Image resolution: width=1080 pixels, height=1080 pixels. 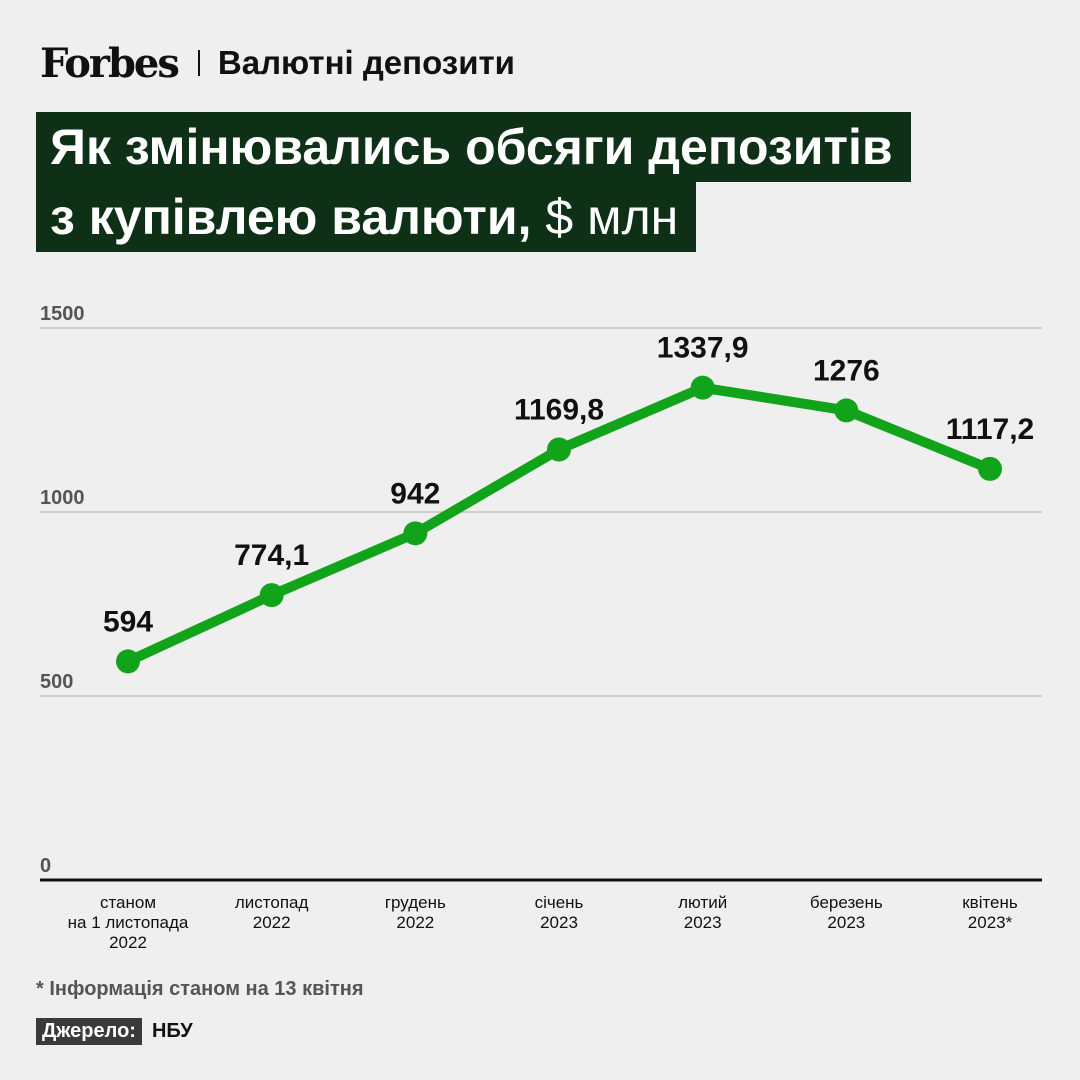 What do you see at coordinates (990, 912) in the screenshot?
I see `x-tick-label: квітень 2023*` at bounding box center [990, 912].